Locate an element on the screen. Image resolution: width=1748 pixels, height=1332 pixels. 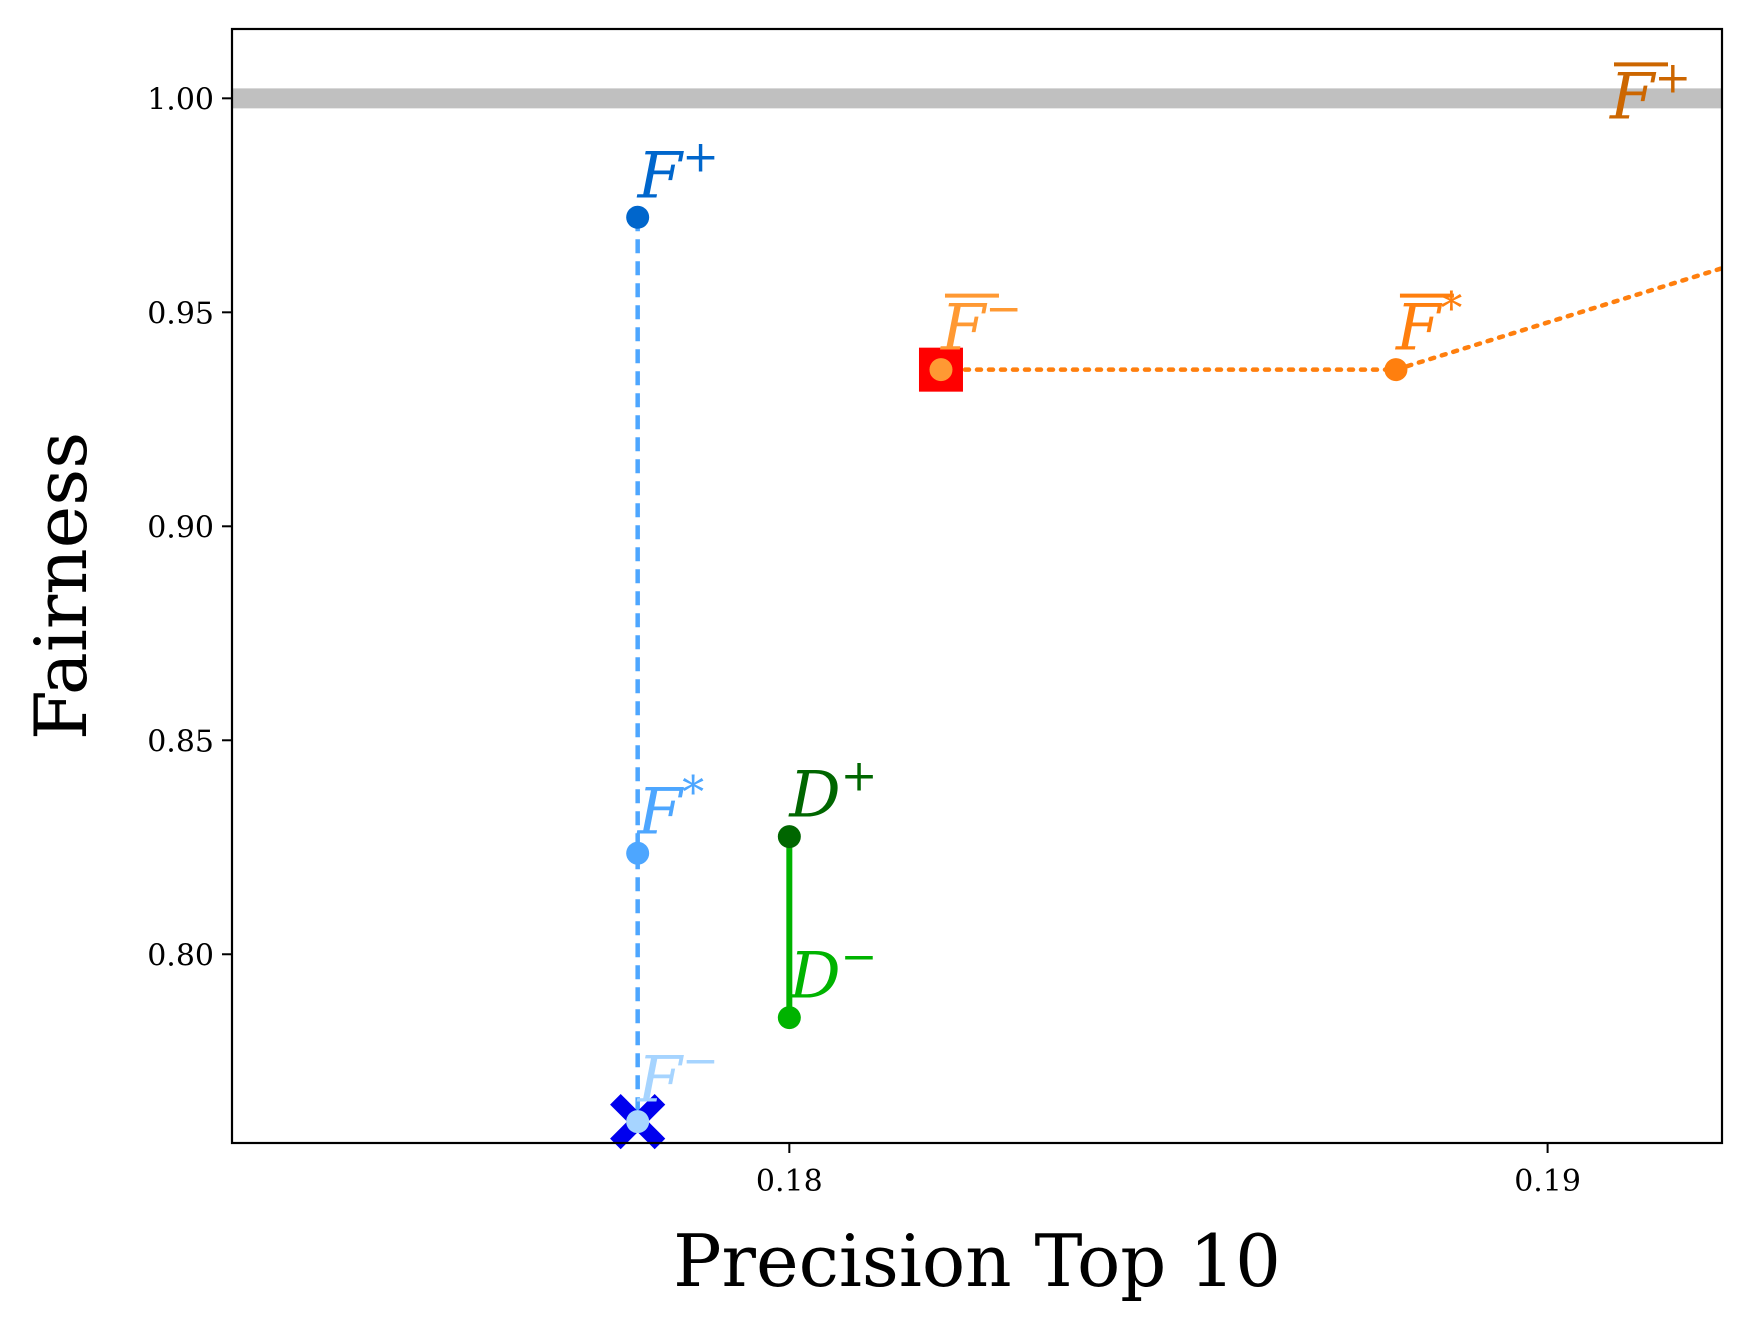
point-F-plus is located at coordinates (638, 217).